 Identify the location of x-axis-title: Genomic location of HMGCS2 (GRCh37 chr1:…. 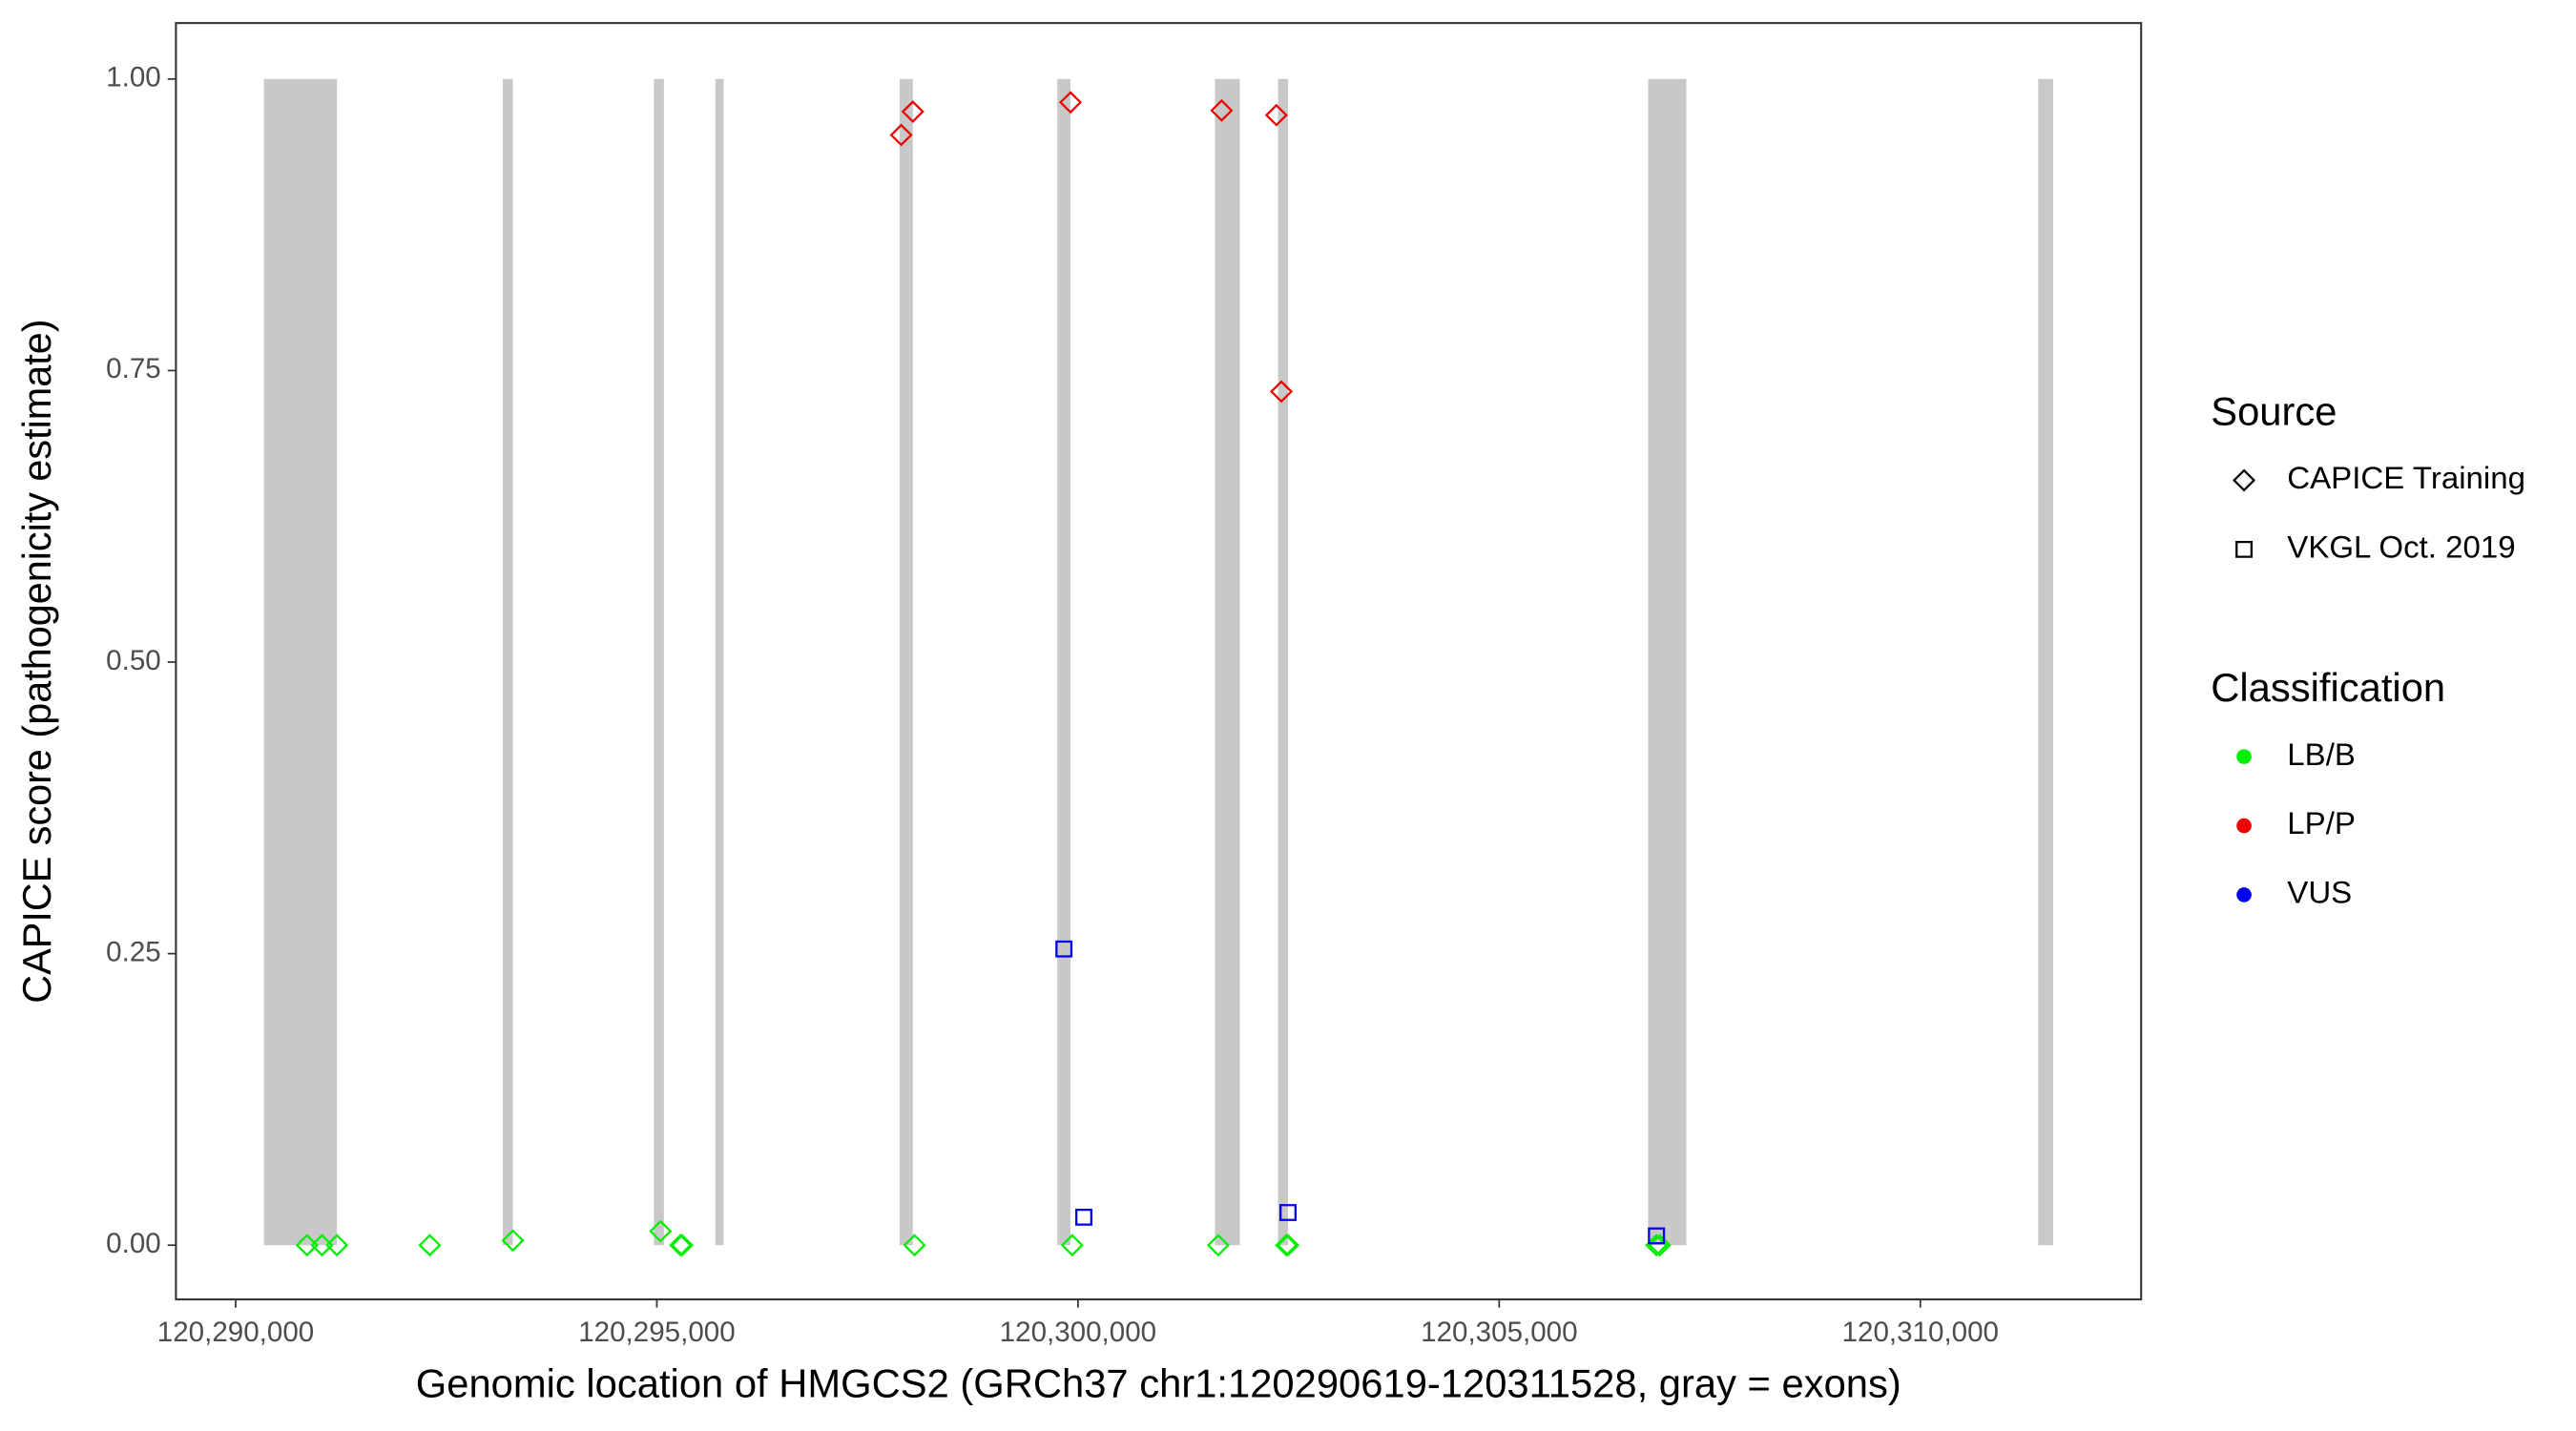
(1158, 1383).